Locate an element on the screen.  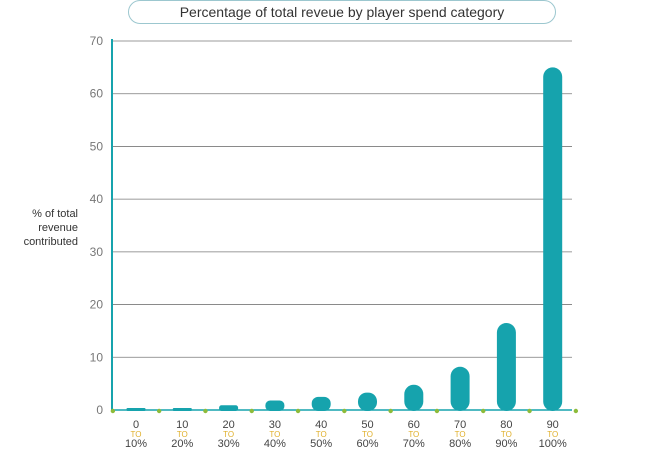
y-axis-label: % of total revenue contributed is located at coordinates (41, 228).